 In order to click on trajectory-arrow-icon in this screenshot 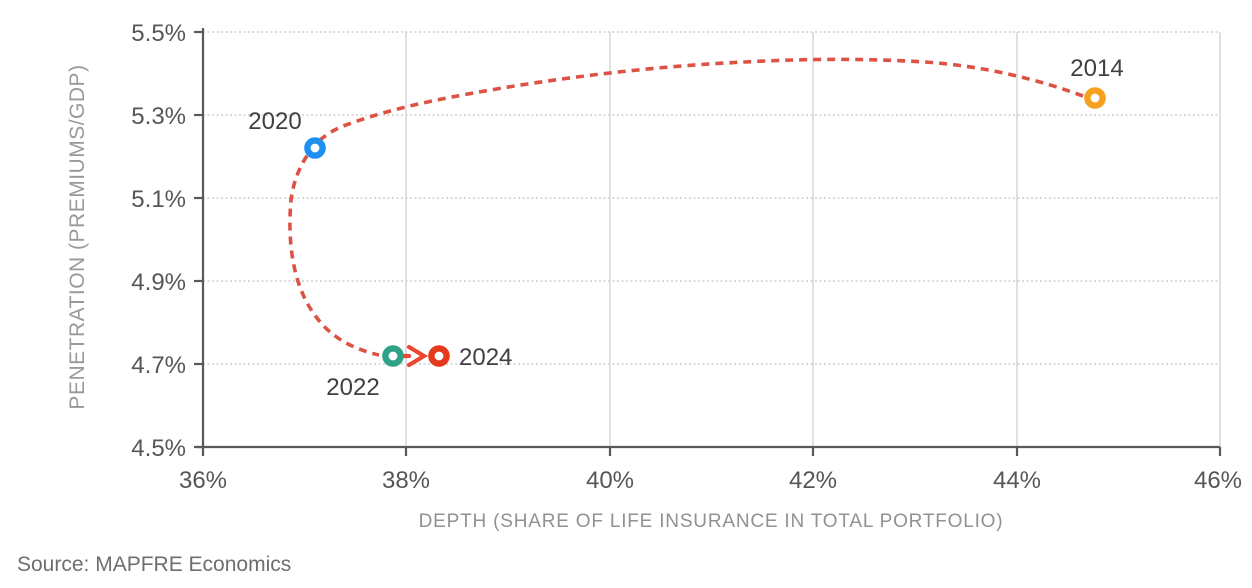, I will do `click(414, 356)`.